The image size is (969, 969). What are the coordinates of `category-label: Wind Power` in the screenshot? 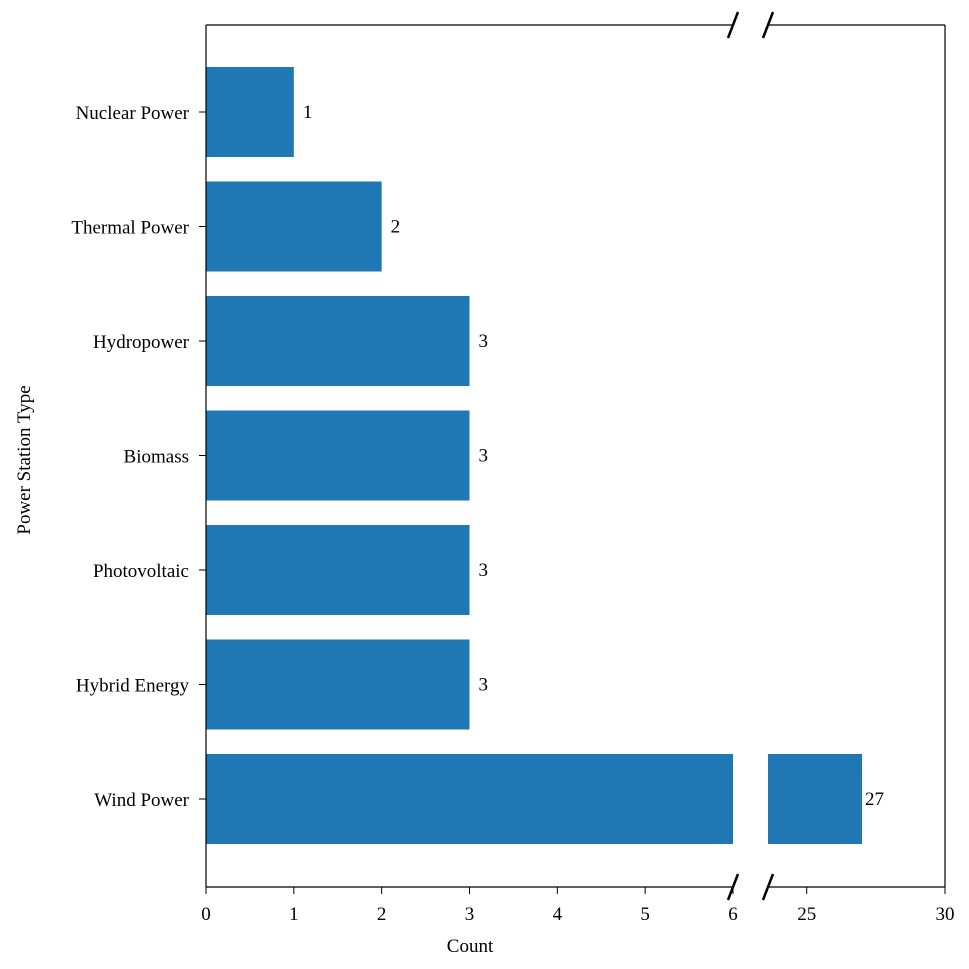 It's located at (141, 800).